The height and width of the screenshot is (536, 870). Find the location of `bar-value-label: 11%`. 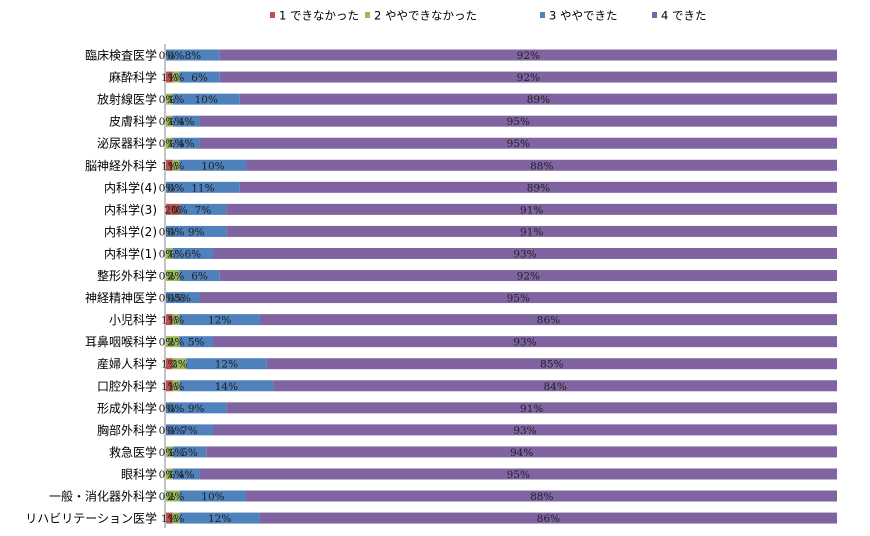

bar-value-label: 11% is located at coordinates (202, 188).